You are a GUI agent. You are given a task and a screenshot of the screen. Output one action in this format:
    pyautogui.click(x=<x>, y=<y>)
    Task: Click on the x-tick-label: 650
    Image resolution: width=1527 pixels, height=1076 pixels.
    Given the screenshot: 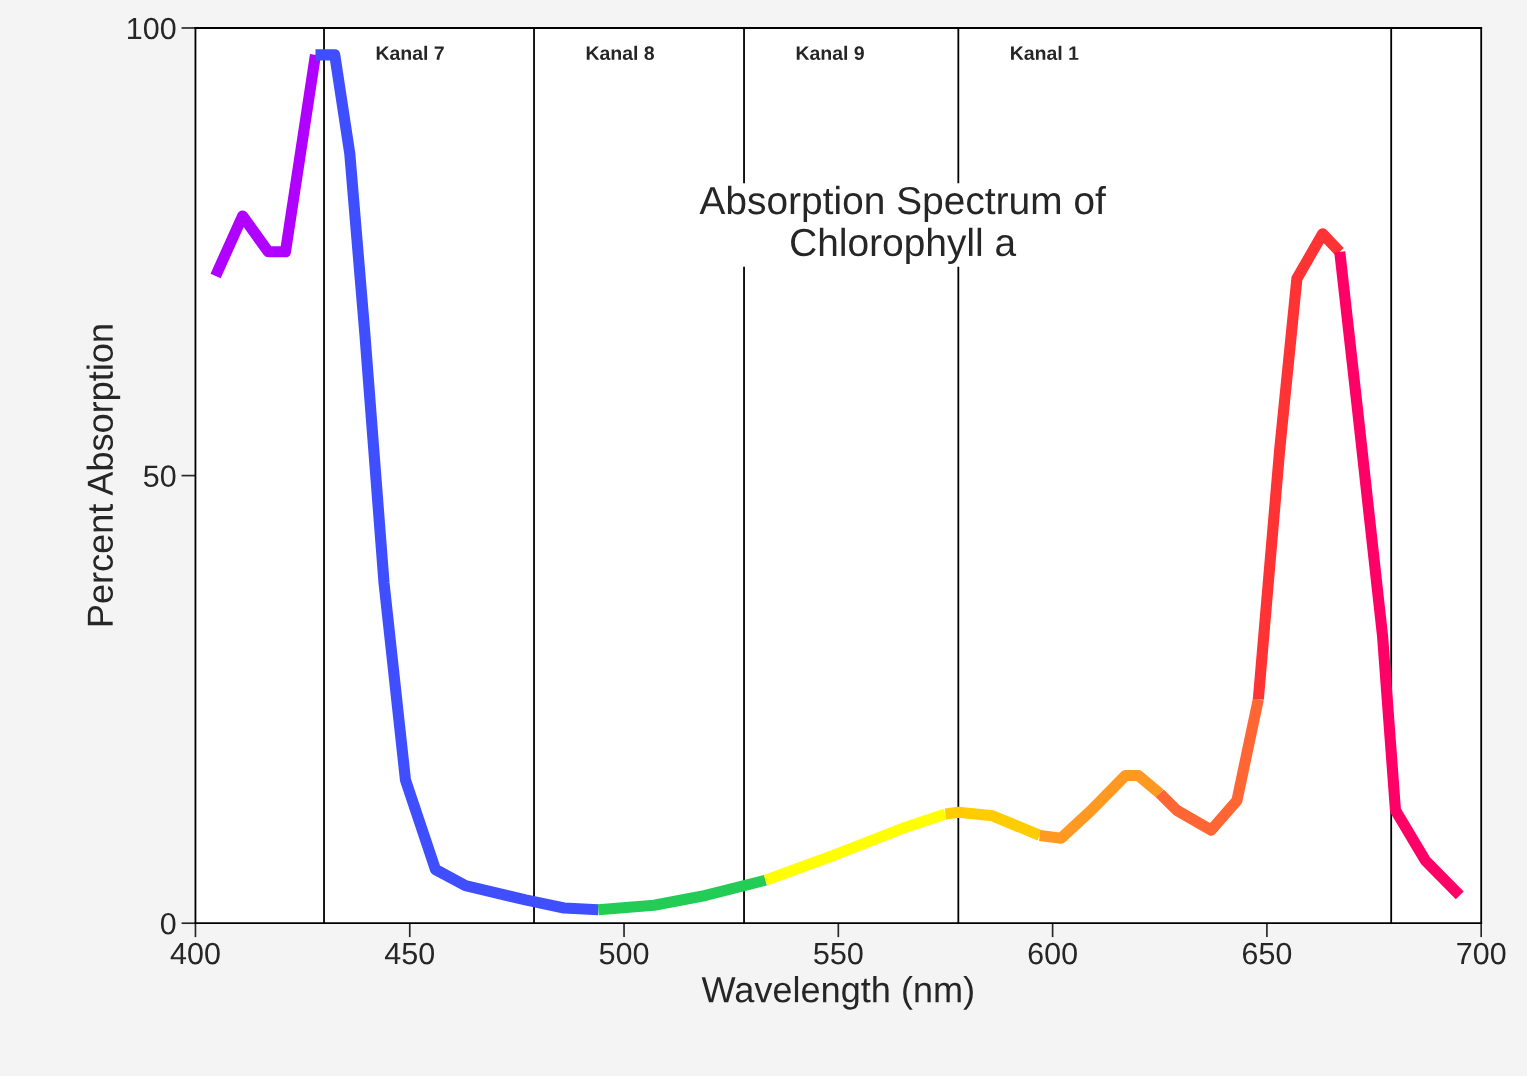 What is the action you would take?
    pyautogui.click(x=1267, y=953)
    